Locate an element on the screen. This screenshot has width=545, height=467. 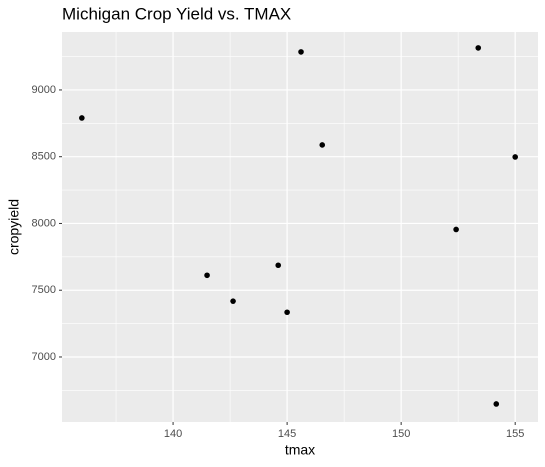
x-tick-label: 145 is located at coordinates (287, 434).